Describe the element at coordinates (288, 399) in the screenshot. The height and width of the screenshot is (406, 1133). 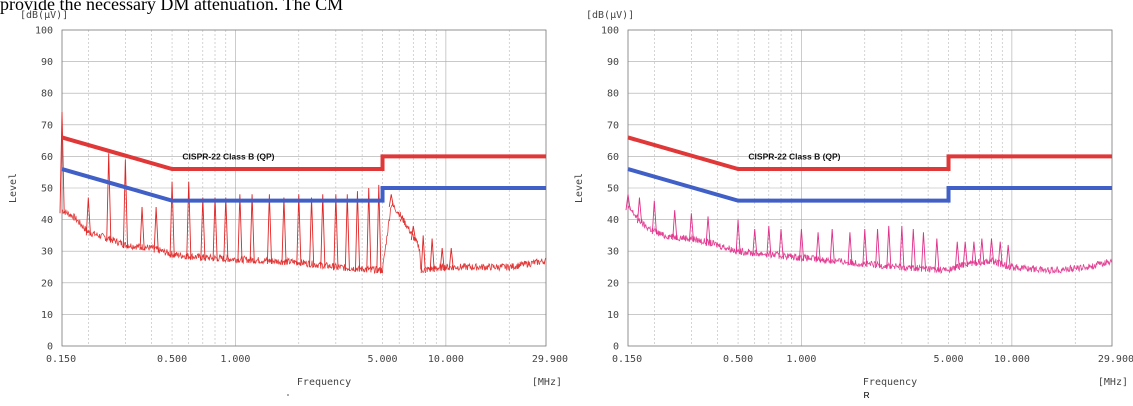
I see `bottom-mark-left: ˈ` at that location.